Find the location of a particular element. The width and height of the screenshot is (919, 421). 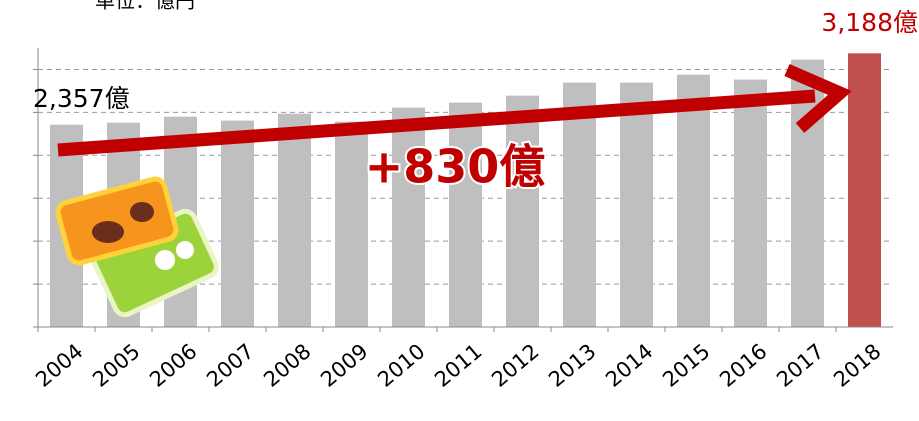

x-tick-label: 2012 is located at coordinates (515, 365).